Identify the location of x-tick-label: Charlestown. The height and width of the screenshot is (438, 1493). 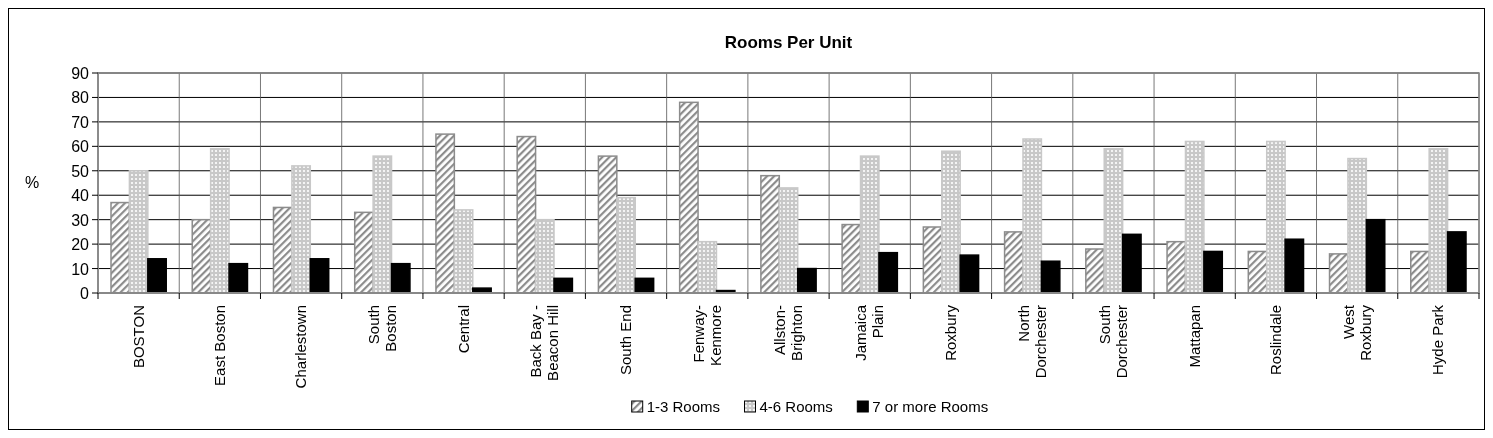
(301, 347).